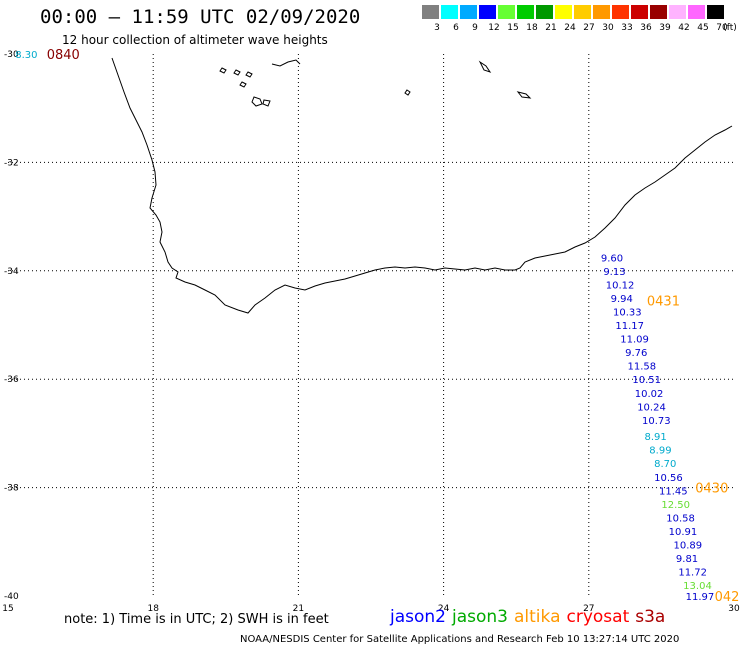  What do you see at coordinates (646, 28) in the screenshot?
I see `scale-label: 36` at bounding box center [646, 28].